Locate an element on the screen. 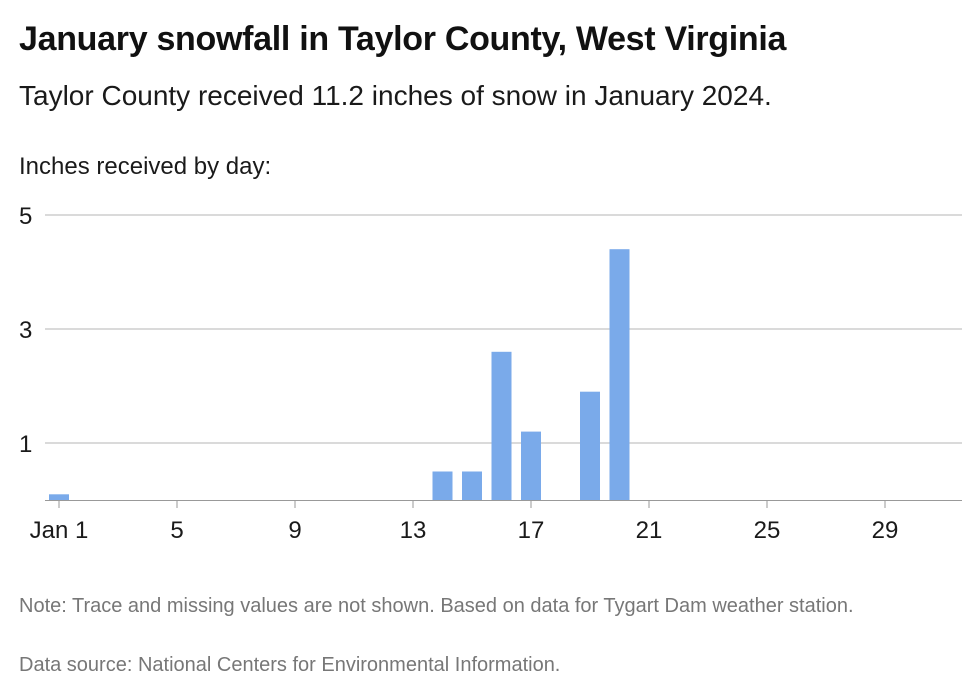  x-tick-label: 29 is located at coordinates (885, 530).